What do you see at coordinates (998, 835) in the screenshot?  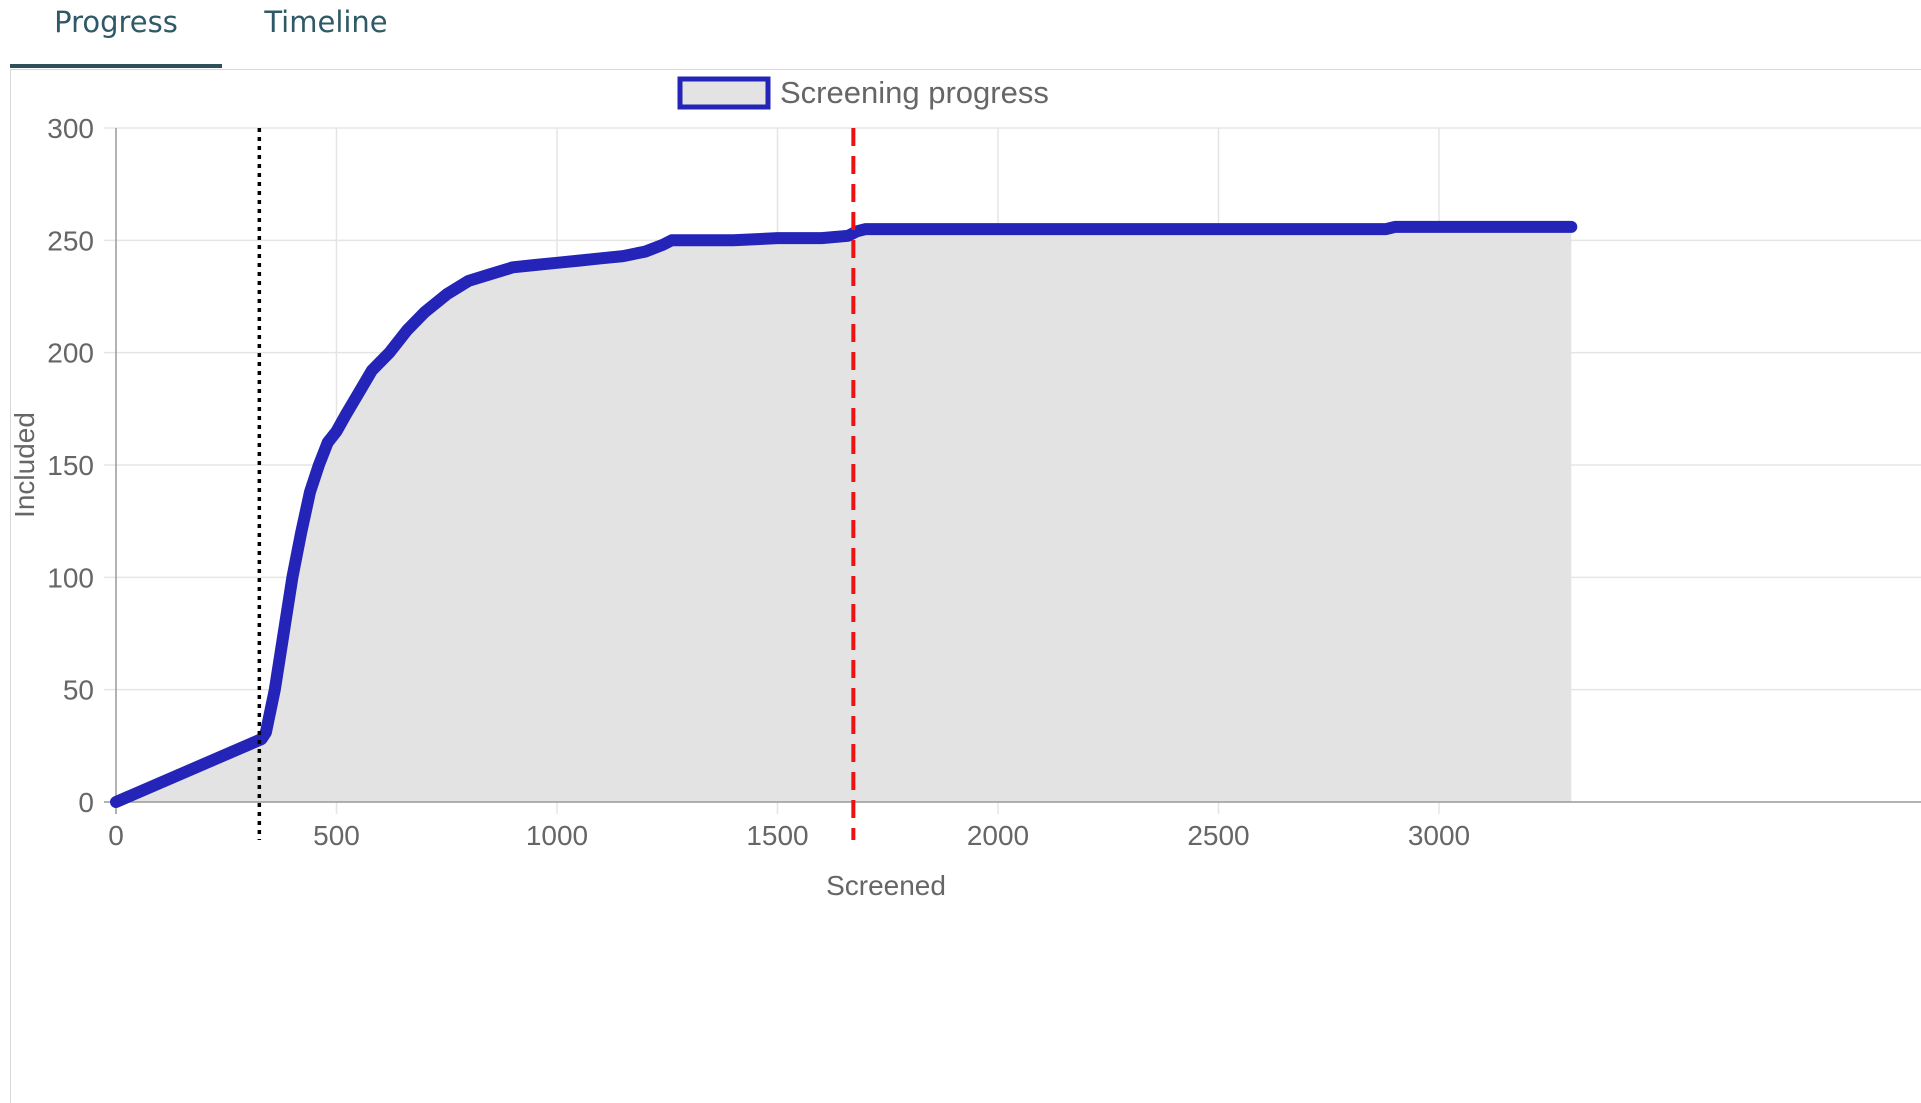 I see `x-tick-label: 2000` at bounding box center [998, 835].